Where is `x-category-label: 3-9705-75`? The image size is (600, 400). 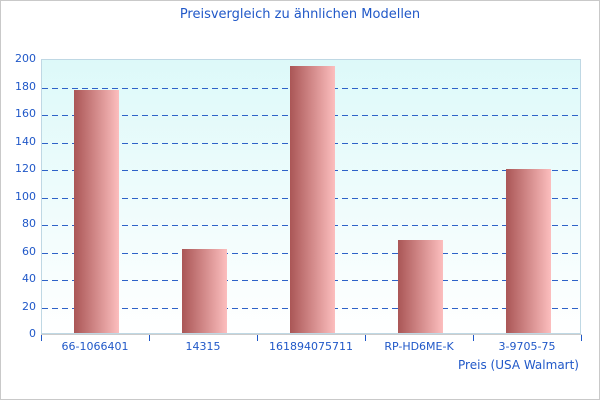
x-category-label: 3-9705-75 is located at coordinates (527, 346).